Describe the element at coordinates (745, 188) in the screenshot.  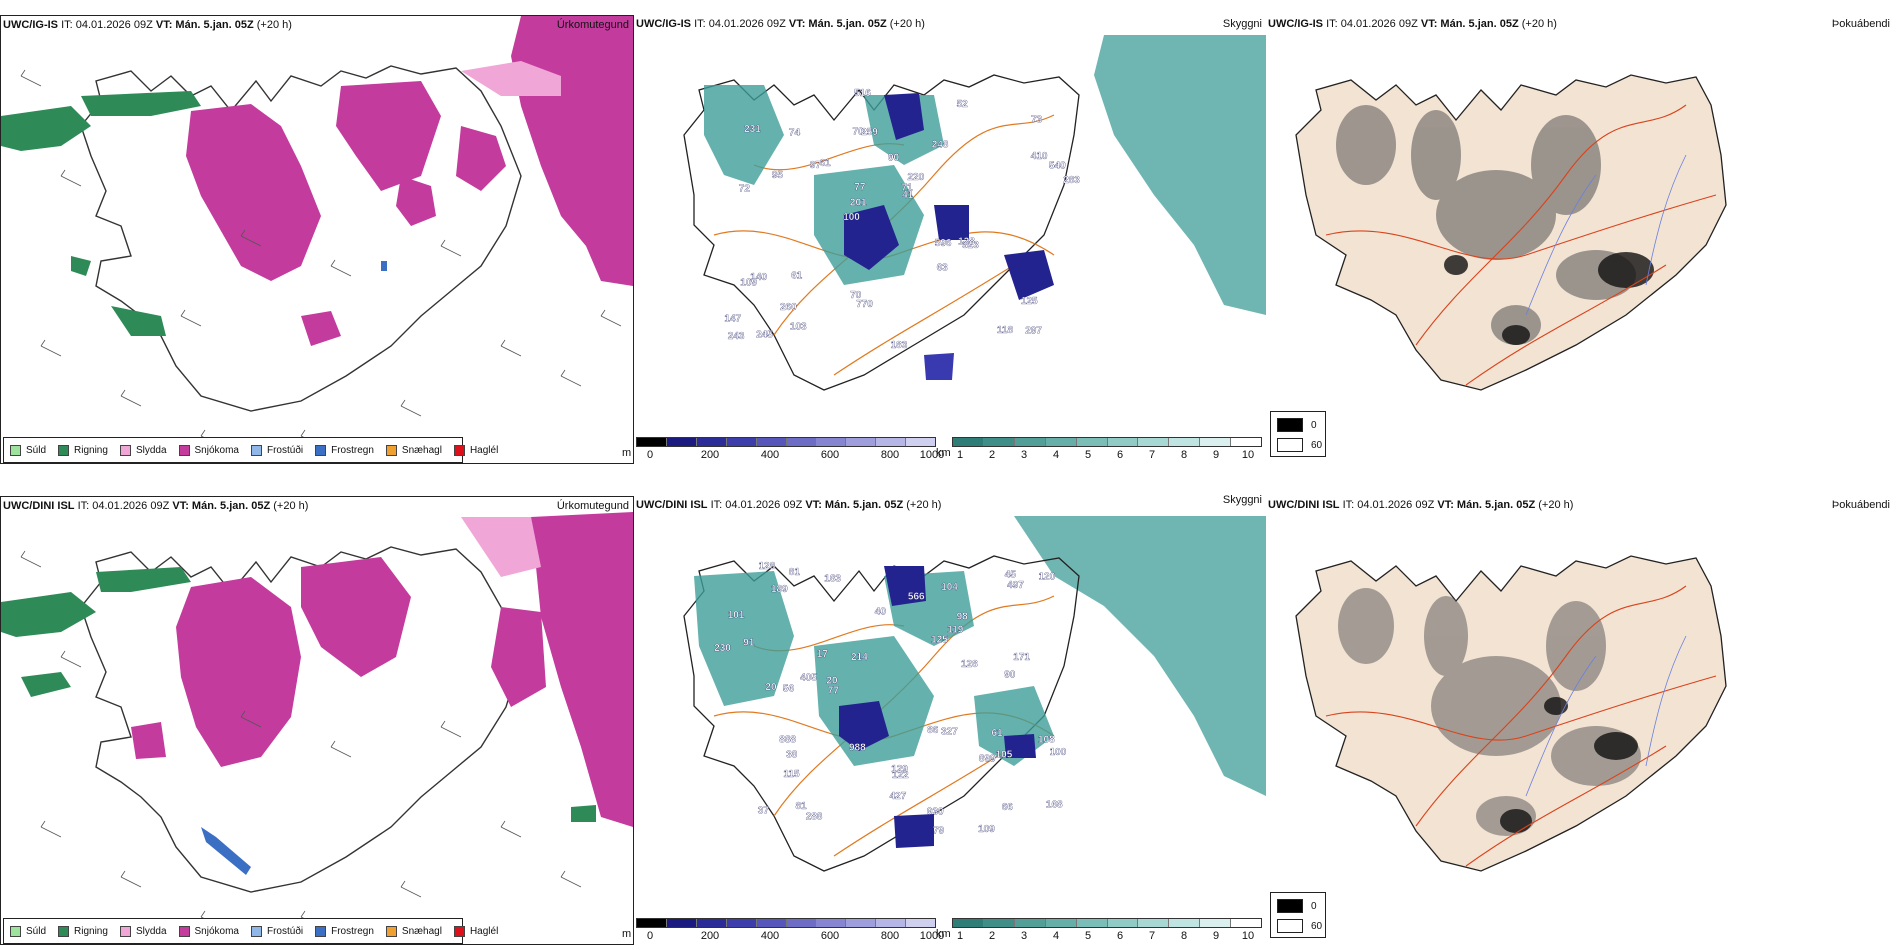
I see `ceiling-value-label: 72` at that location.